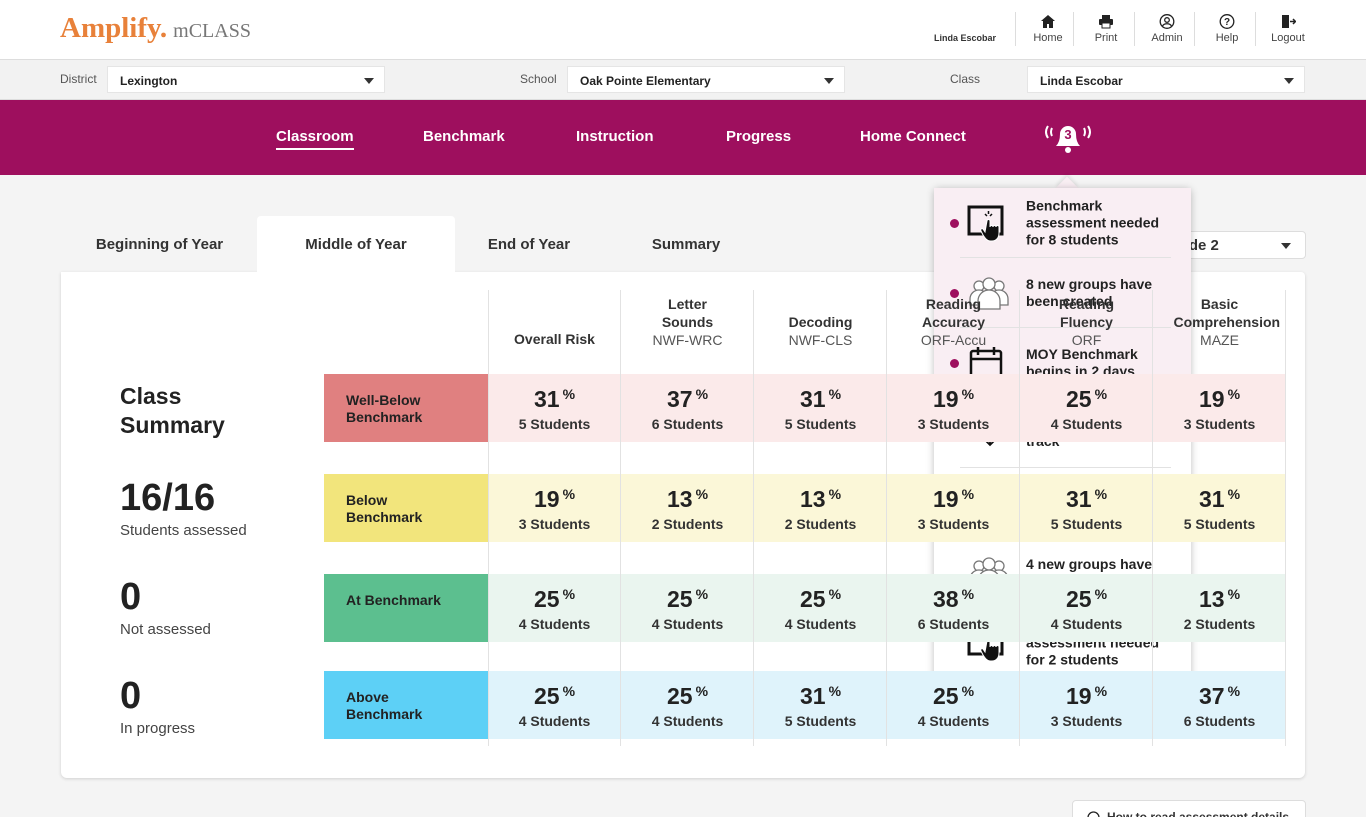  Describe the element at coordinates (615, 136) in the screenshot. I see `nav-item: Instruction` at that location.